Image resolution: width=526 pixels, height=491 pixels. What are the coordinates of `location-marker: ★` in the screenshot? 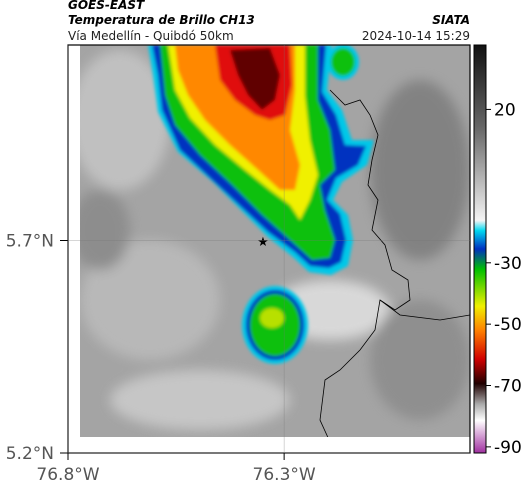 It's located at (263, 242).